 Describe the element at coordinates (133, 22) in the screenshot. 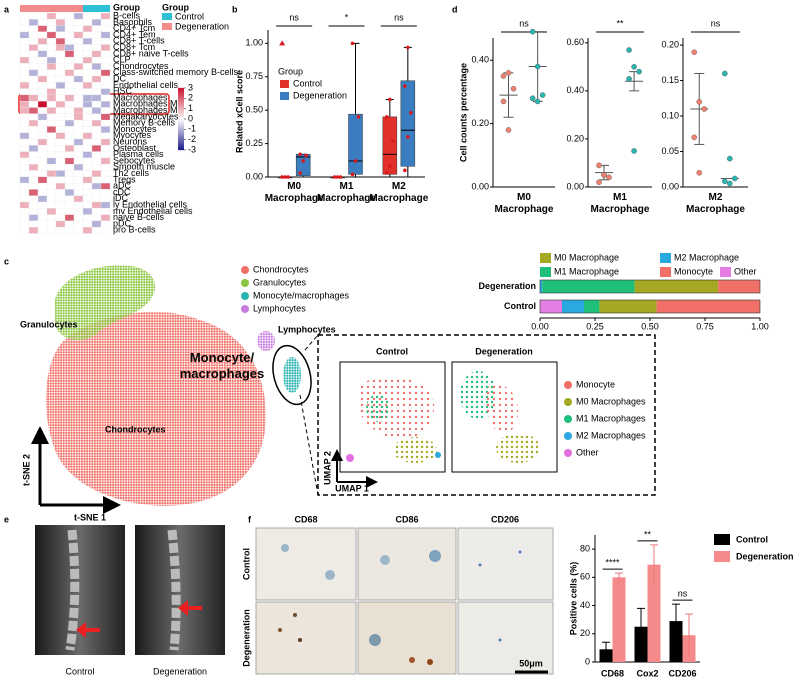

I see `row-label: Basophils` at that location.